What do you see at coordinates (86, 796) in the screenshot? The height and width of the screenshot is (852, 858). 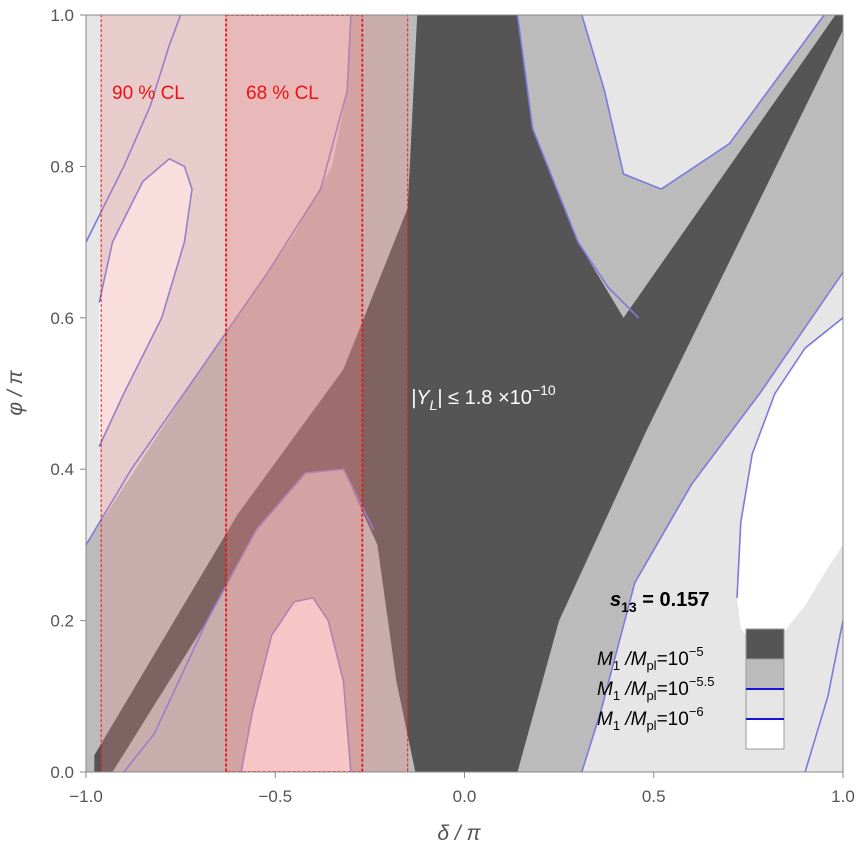 I see `x-tick-label: −1.0` at bounding box center [86, 796].